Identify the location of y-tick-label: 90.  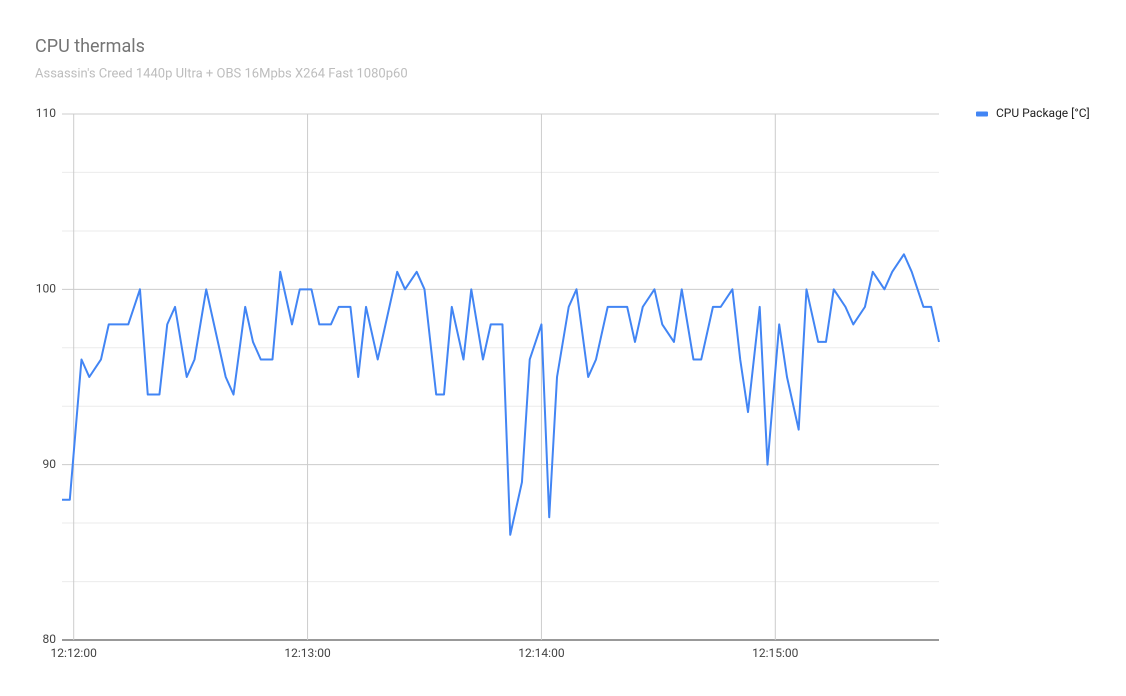
(50, 464).